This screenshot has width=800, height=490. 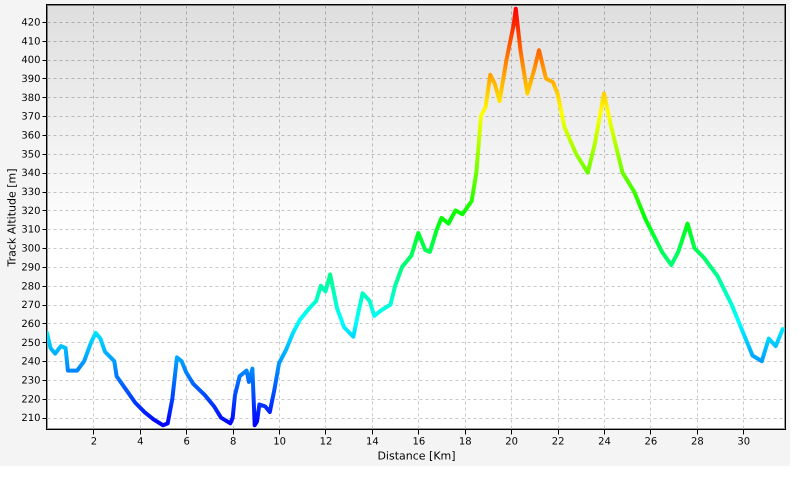 What do you see at coordinates (30, 362) in the screenshot?
I see `y-tick-label: 240` at bounding box center [30, 362].